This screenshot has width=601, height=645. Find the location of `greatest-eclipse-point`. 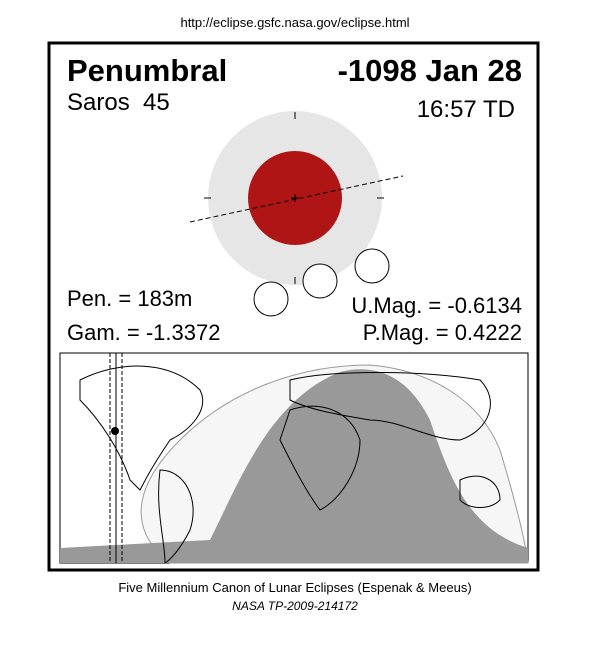

greatest-eclipse-point is located at coordinates (115, 431).